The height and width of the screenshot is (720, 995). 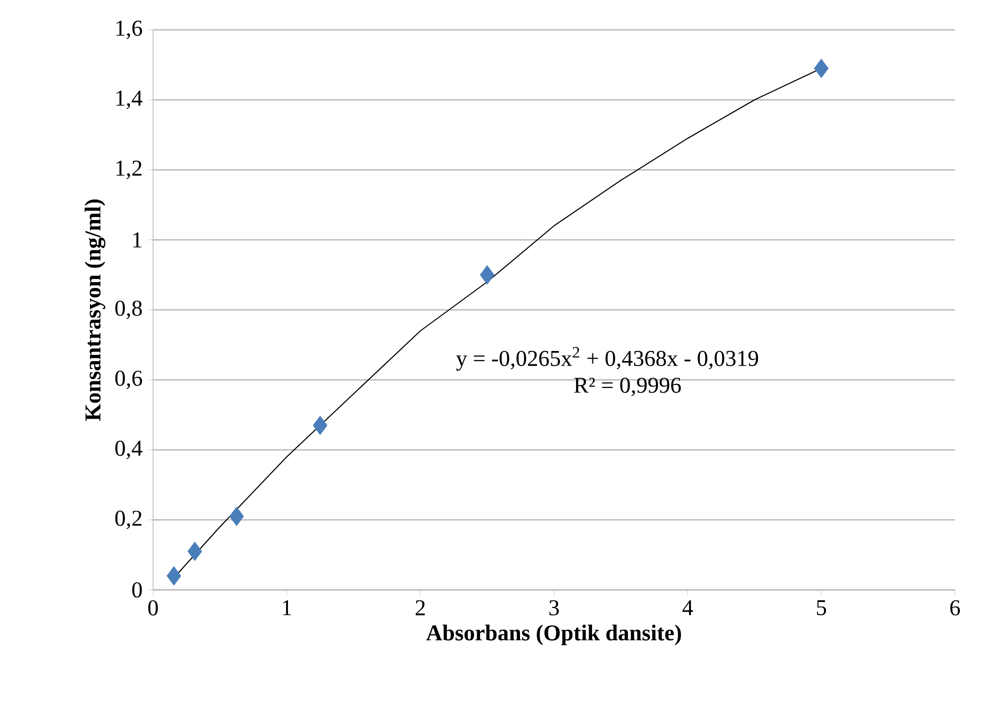 I want to click on y-tick-label: 1,2, so click(x=129, y=170).